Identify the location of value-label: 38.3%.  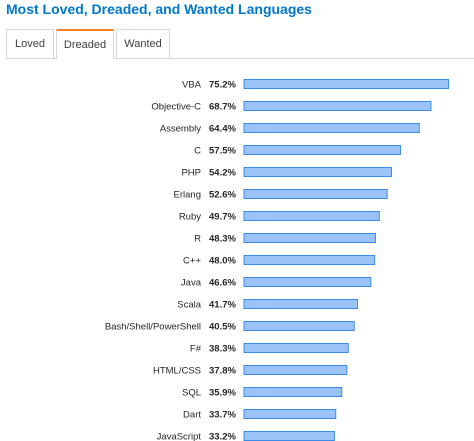
(222, 349).